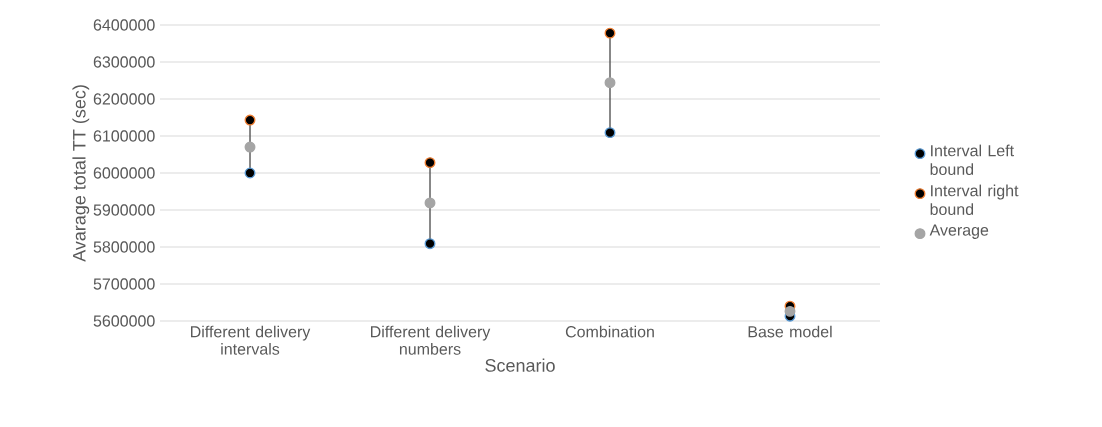 This screenshot has width=1102, height=427. Describe the element at coordinates (251, 340) in the screenshot. I see `x-tick-label: Different delivery intervals` at that location.